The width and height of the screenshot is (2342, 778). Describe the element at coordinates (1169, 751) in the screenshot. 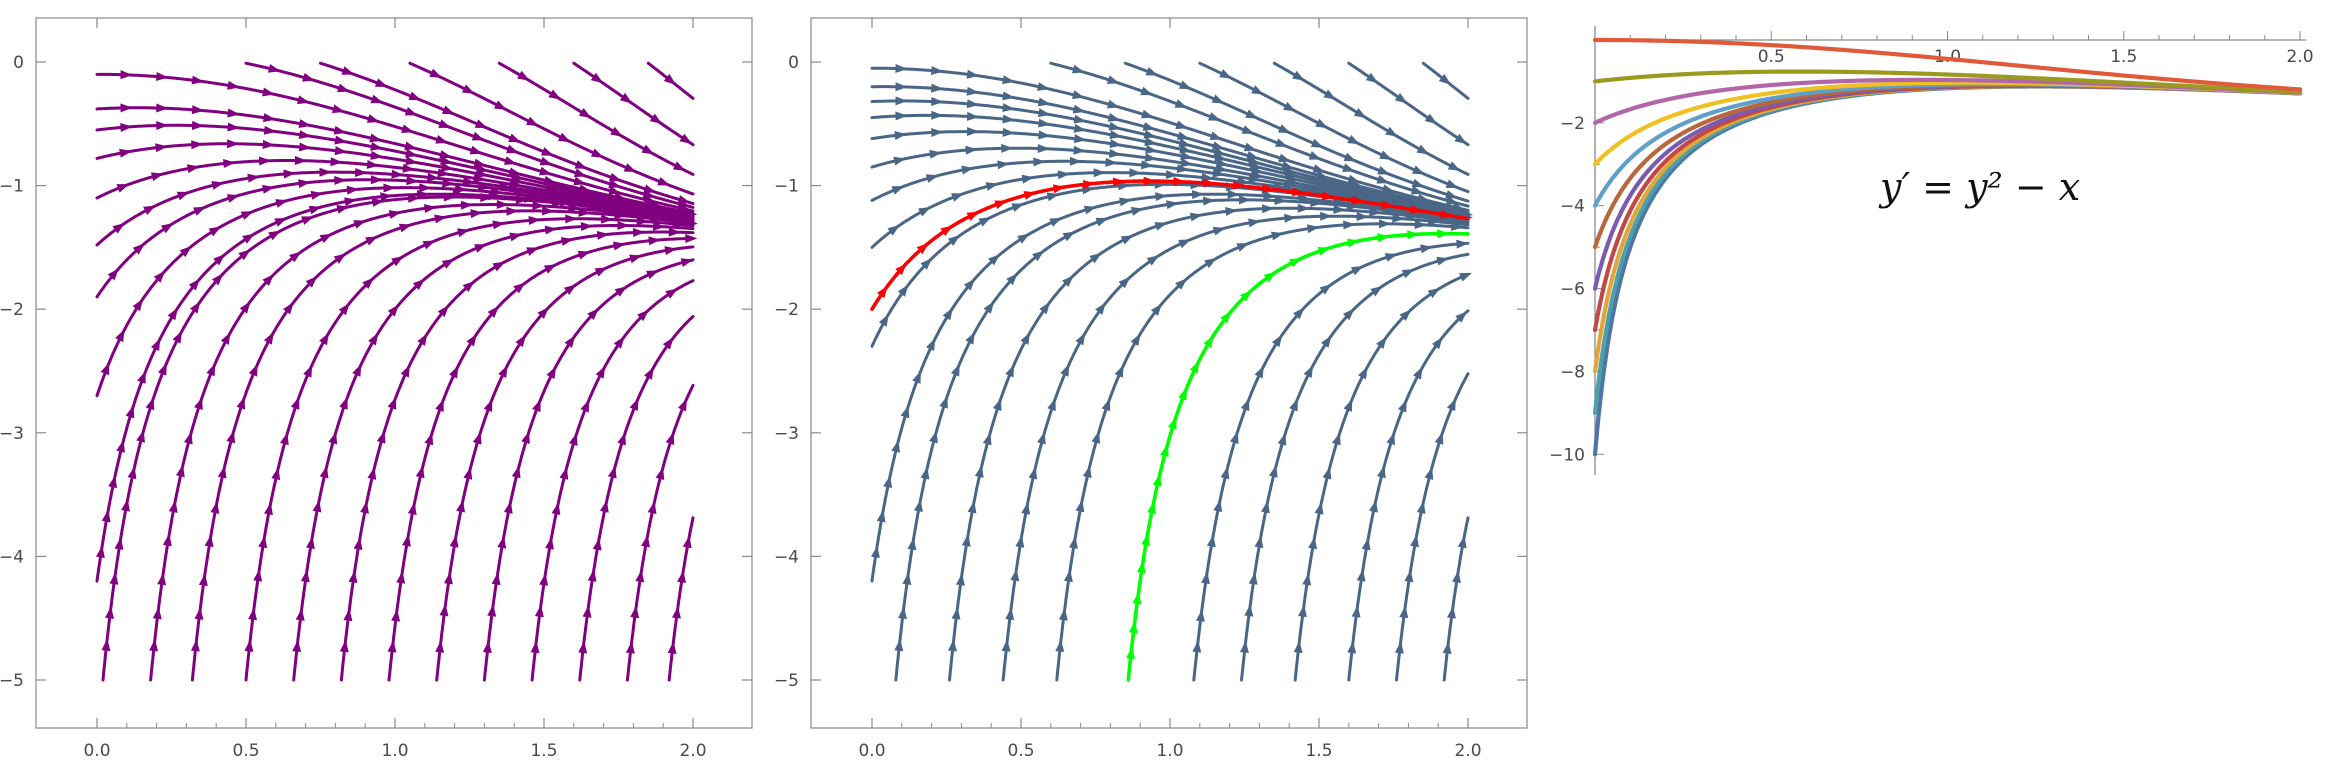

I see `x-tick-label: 1.0` at that location.